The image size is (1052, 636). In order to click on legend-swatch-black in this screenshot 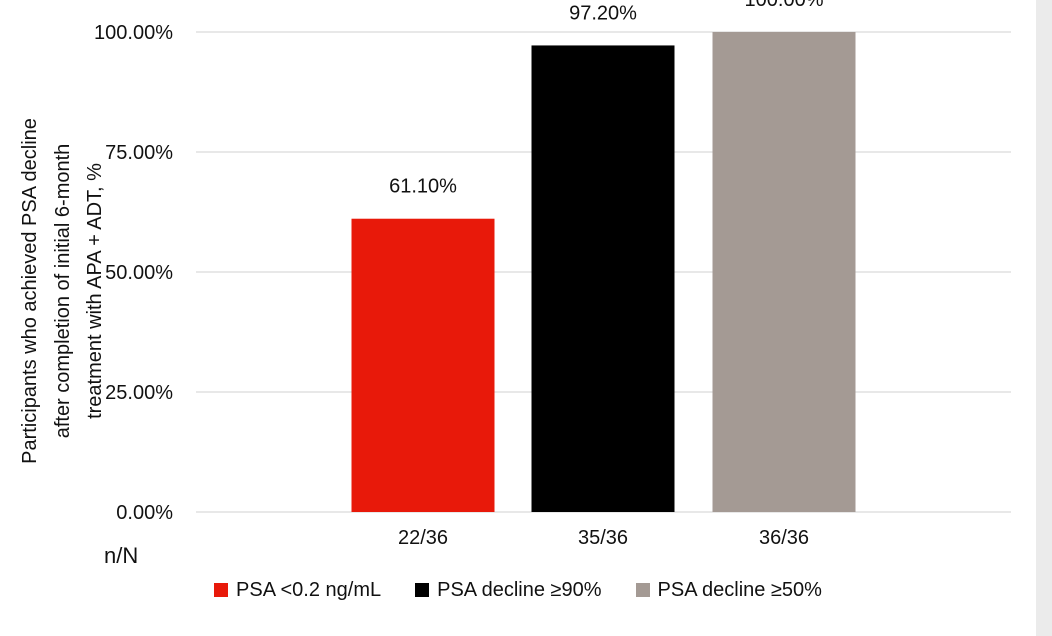, I will do `click(422, 590)`.